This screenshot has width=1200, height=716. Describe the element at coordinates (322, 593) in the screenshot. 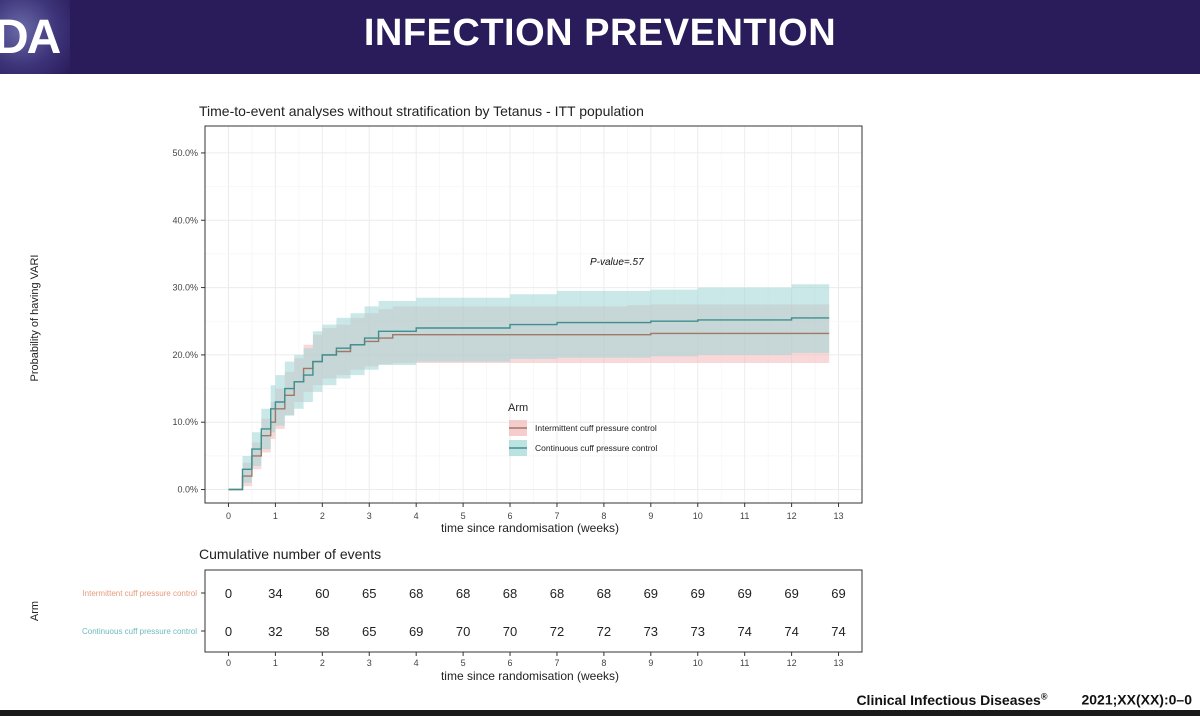

I see `risk-table-cell: 60` at that location.